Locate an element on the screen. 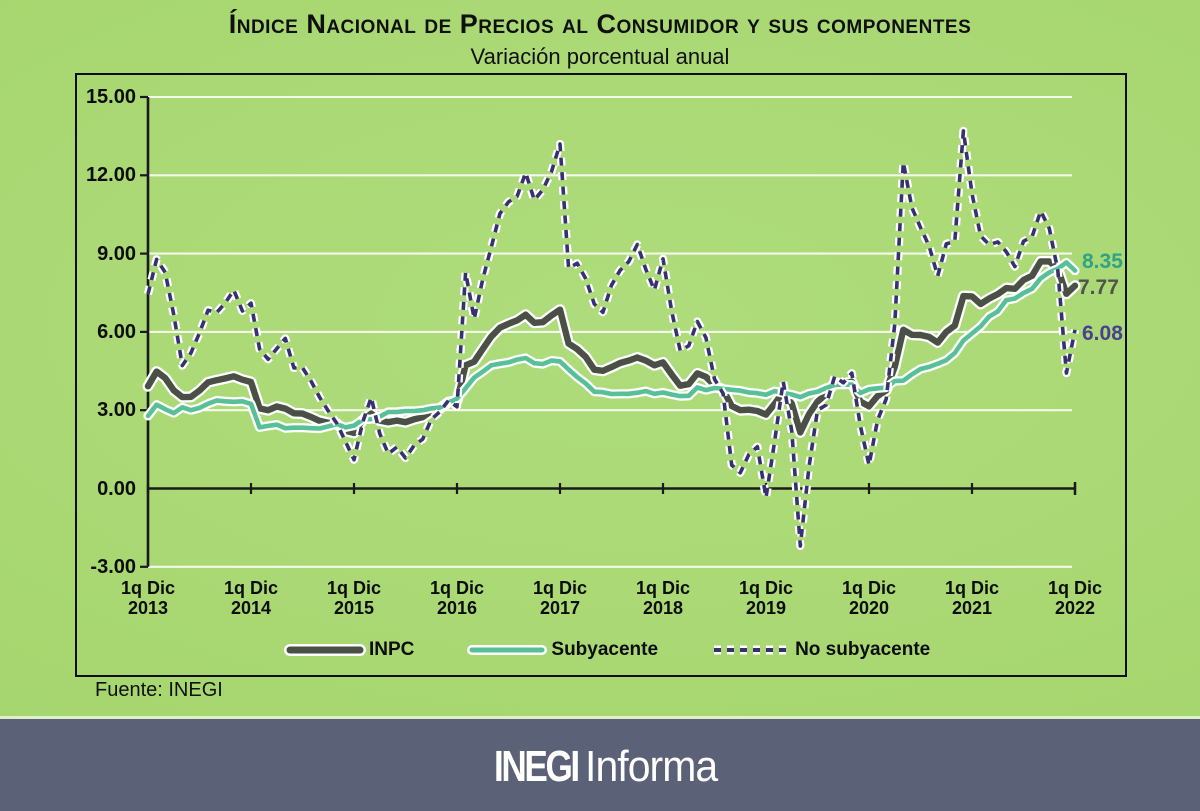  y-axis-label: -3.00 is located at coordinates (113, 566).